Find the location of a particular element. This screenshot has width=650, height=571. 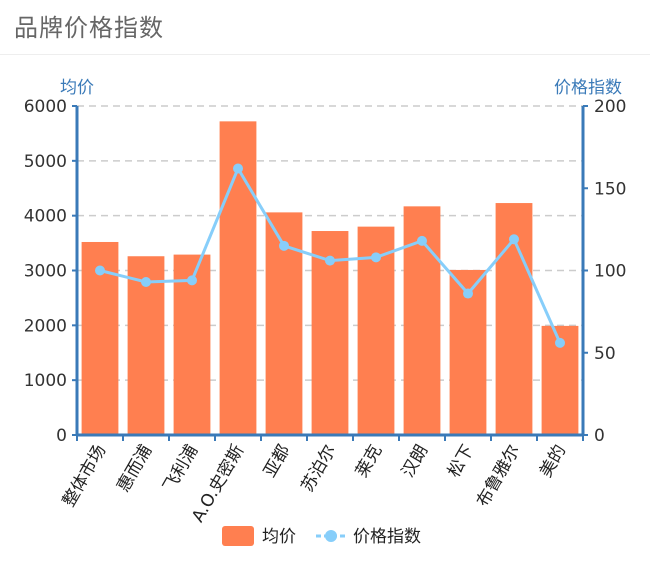

x-category-label: 松下 is located at coordinates (461, 461).